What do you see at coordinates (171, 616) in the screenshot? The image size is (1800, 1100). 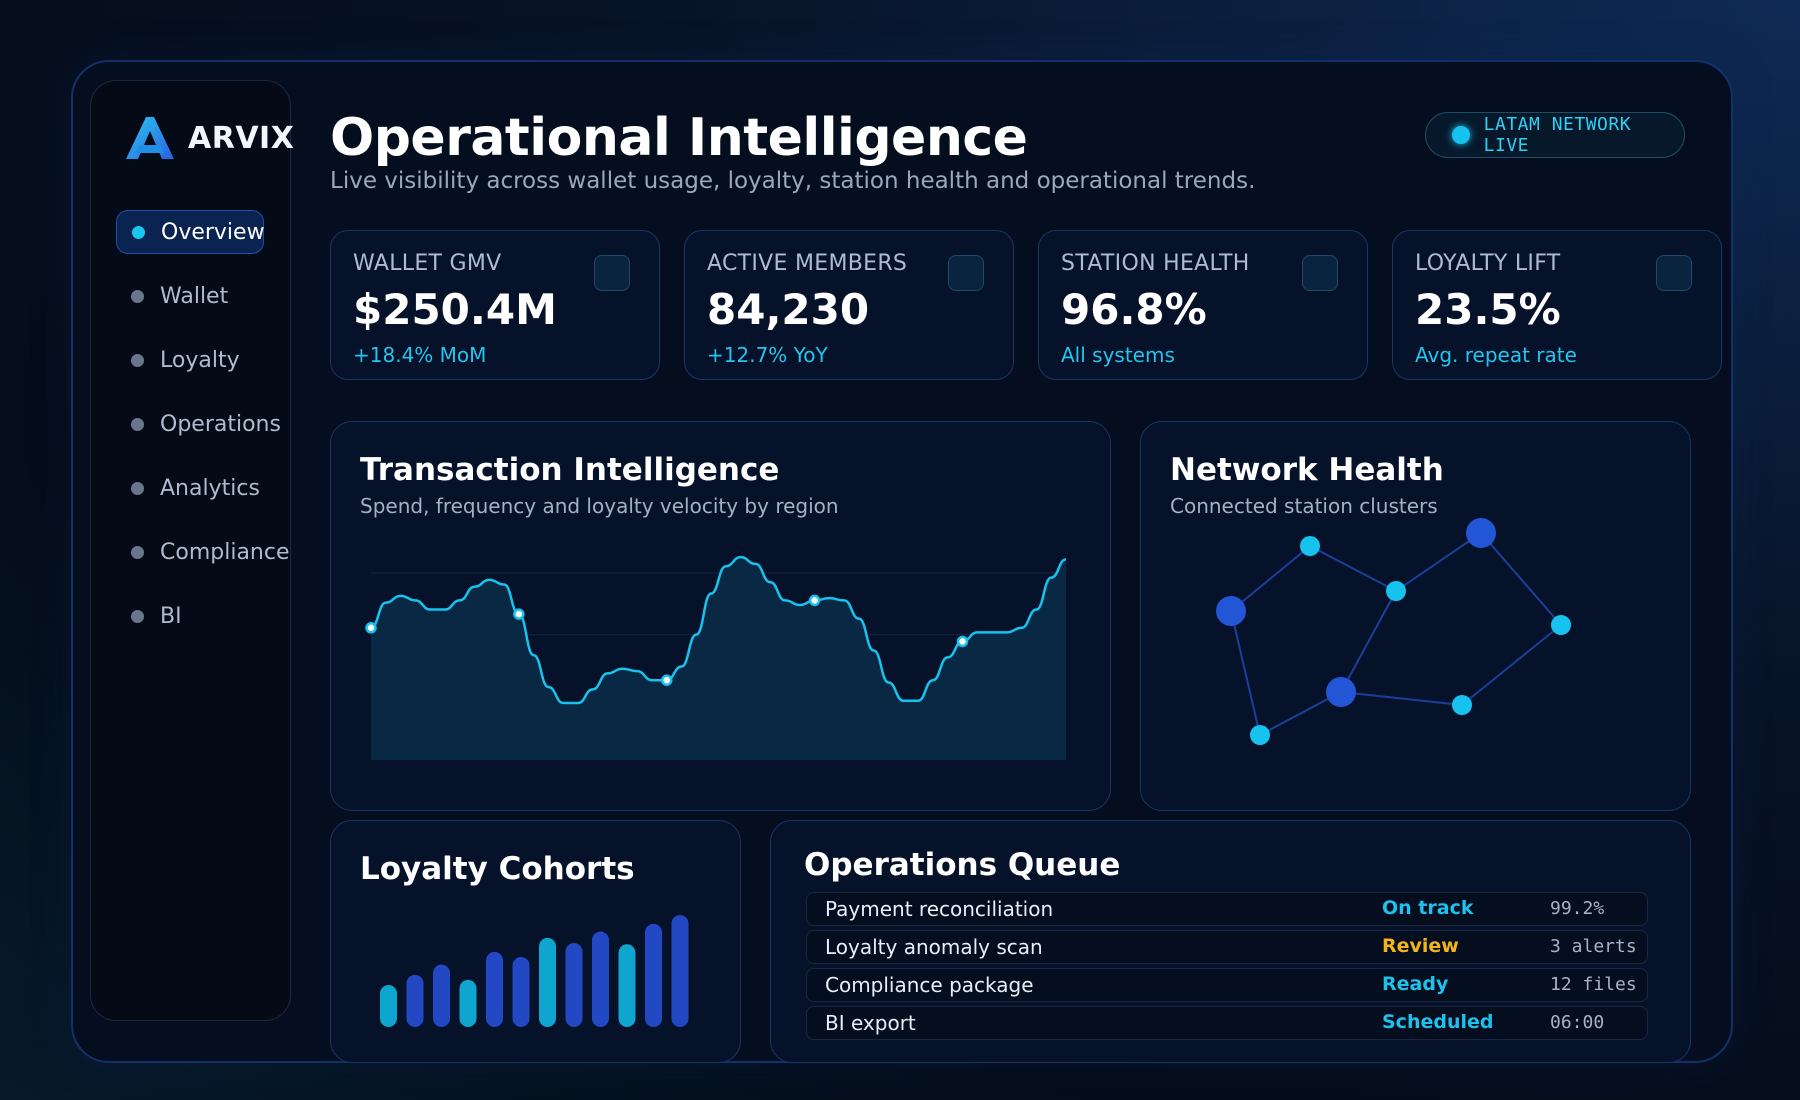 I see `sidebar-item-label: BI` at bounding box center [171, 616].